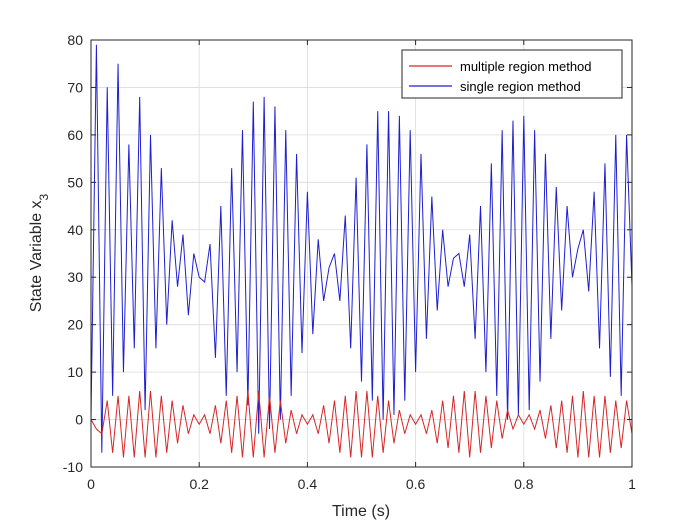 The image size is (700, 525). I want to click on x-axis-title: Time (s), so click(361, 511).